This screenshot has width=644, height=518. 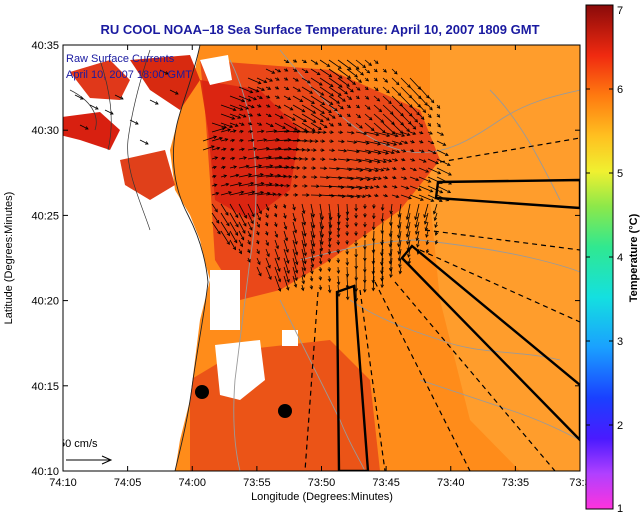 What do you see at coordinates (386, 483) in the screenshot?
I see `x-tick-label: 73:45` at bounding box center [386, 483].